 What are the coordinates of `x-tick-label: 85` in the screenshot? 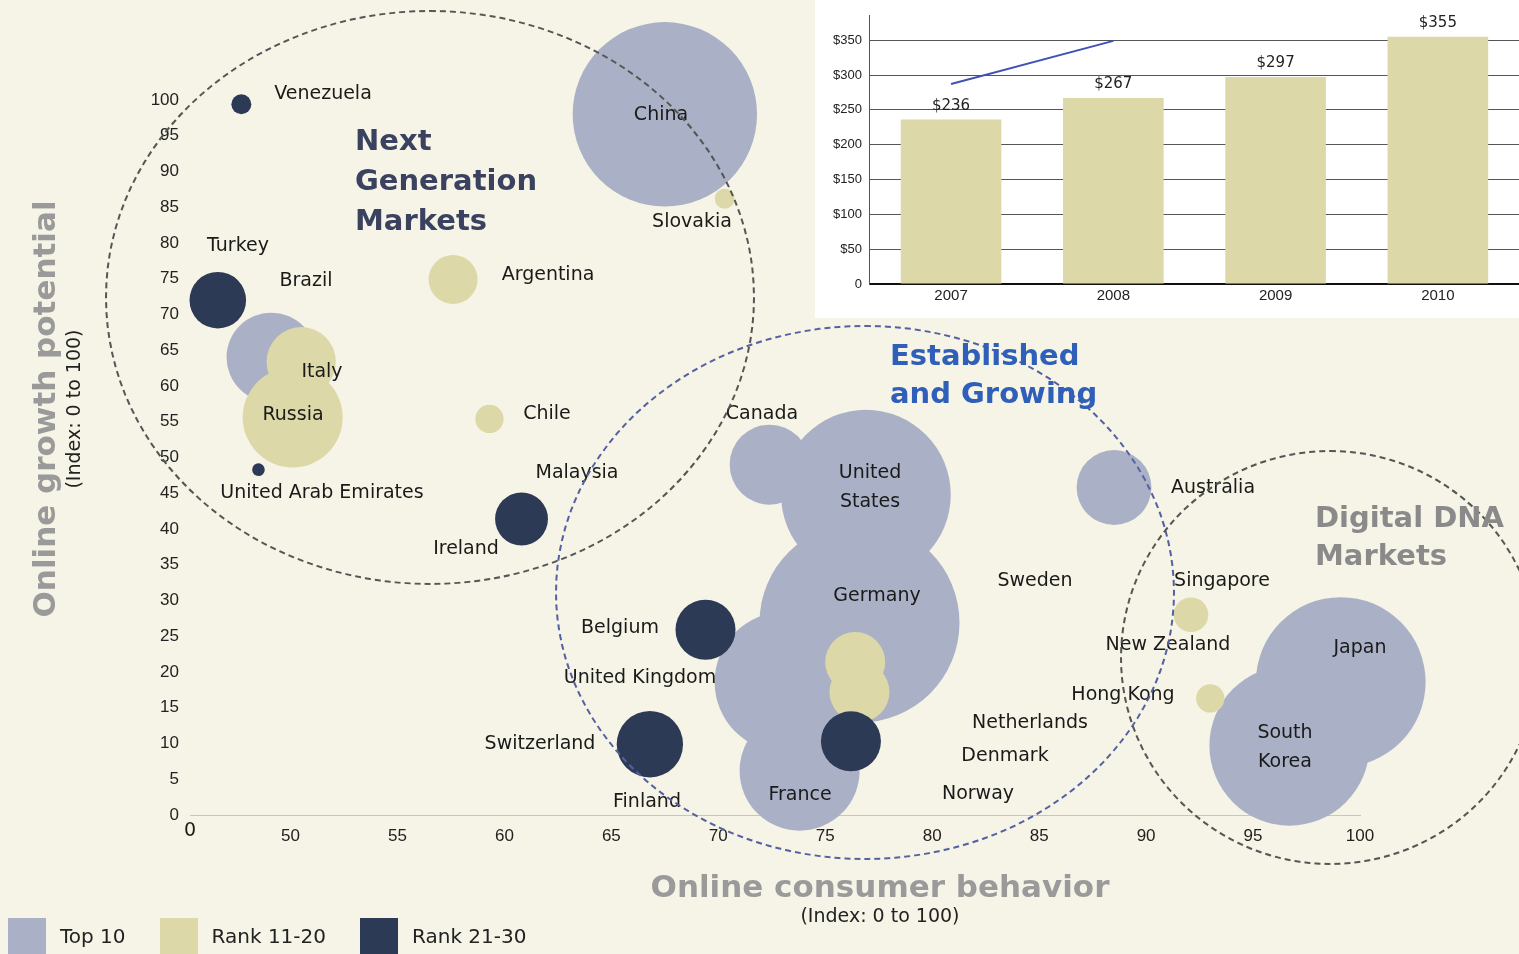 It's located at (1039, 835).